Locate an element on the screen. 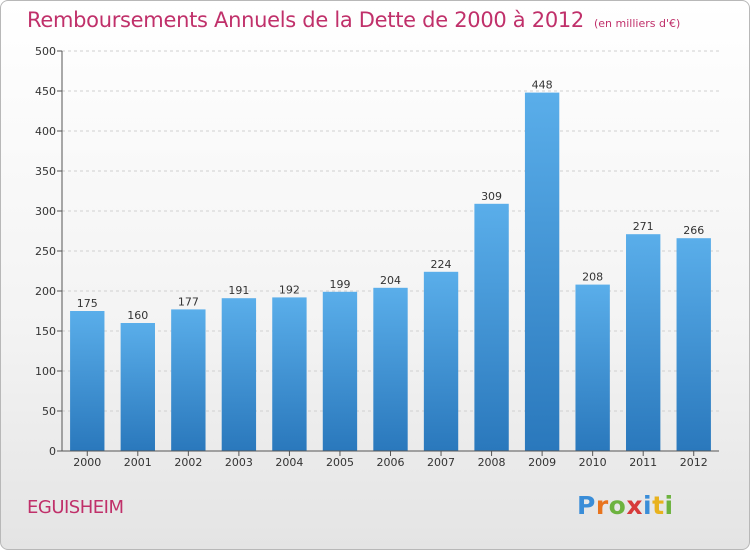 The width and height of the screenshot is (750, 550). x-tick-label: 2008 is located at coordinates (492, 462).